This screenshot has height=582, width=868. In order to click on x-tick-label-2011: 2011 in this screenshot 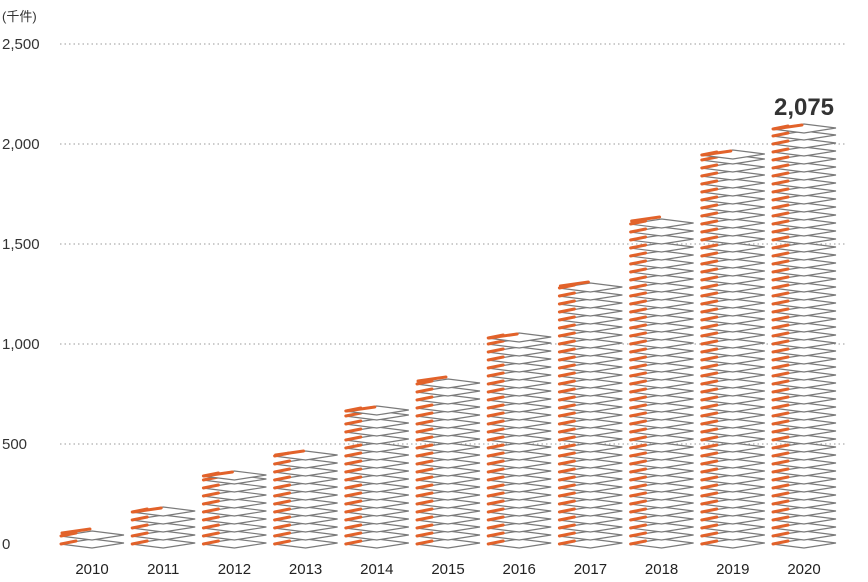, I will do `click(163, 569)`.